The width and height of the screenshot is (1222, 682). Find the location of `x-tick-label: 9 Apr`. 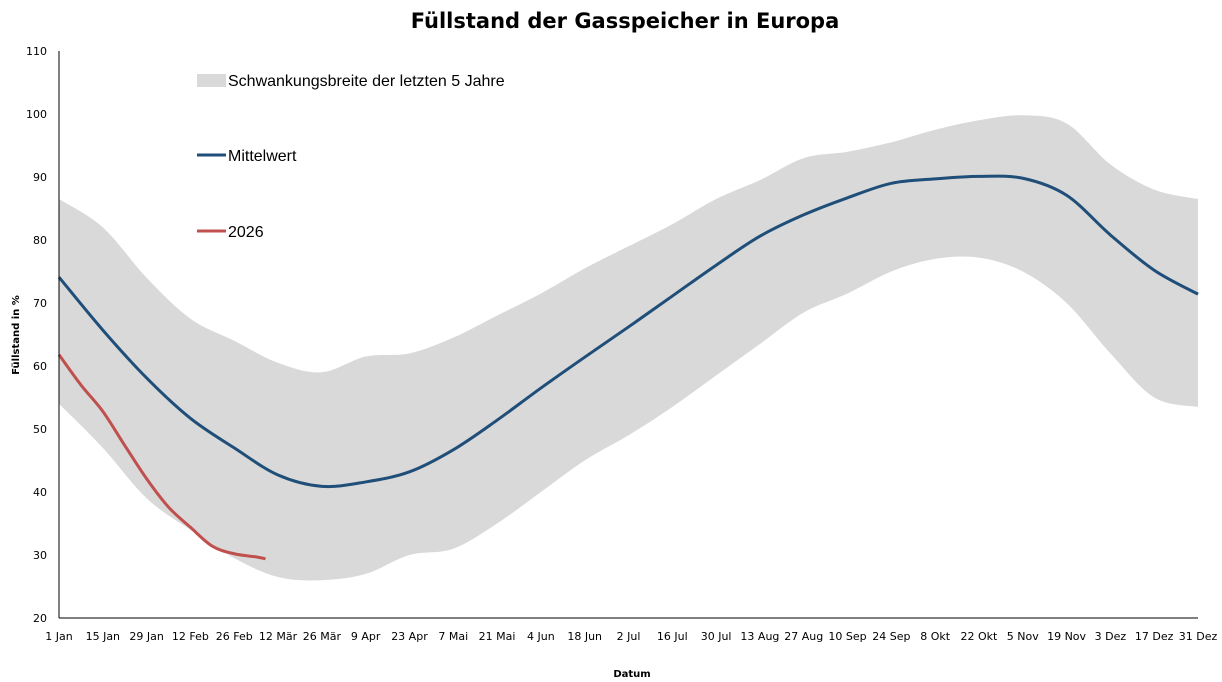

x-tick-label: 9 Apr is located at coordinates (366, 636).